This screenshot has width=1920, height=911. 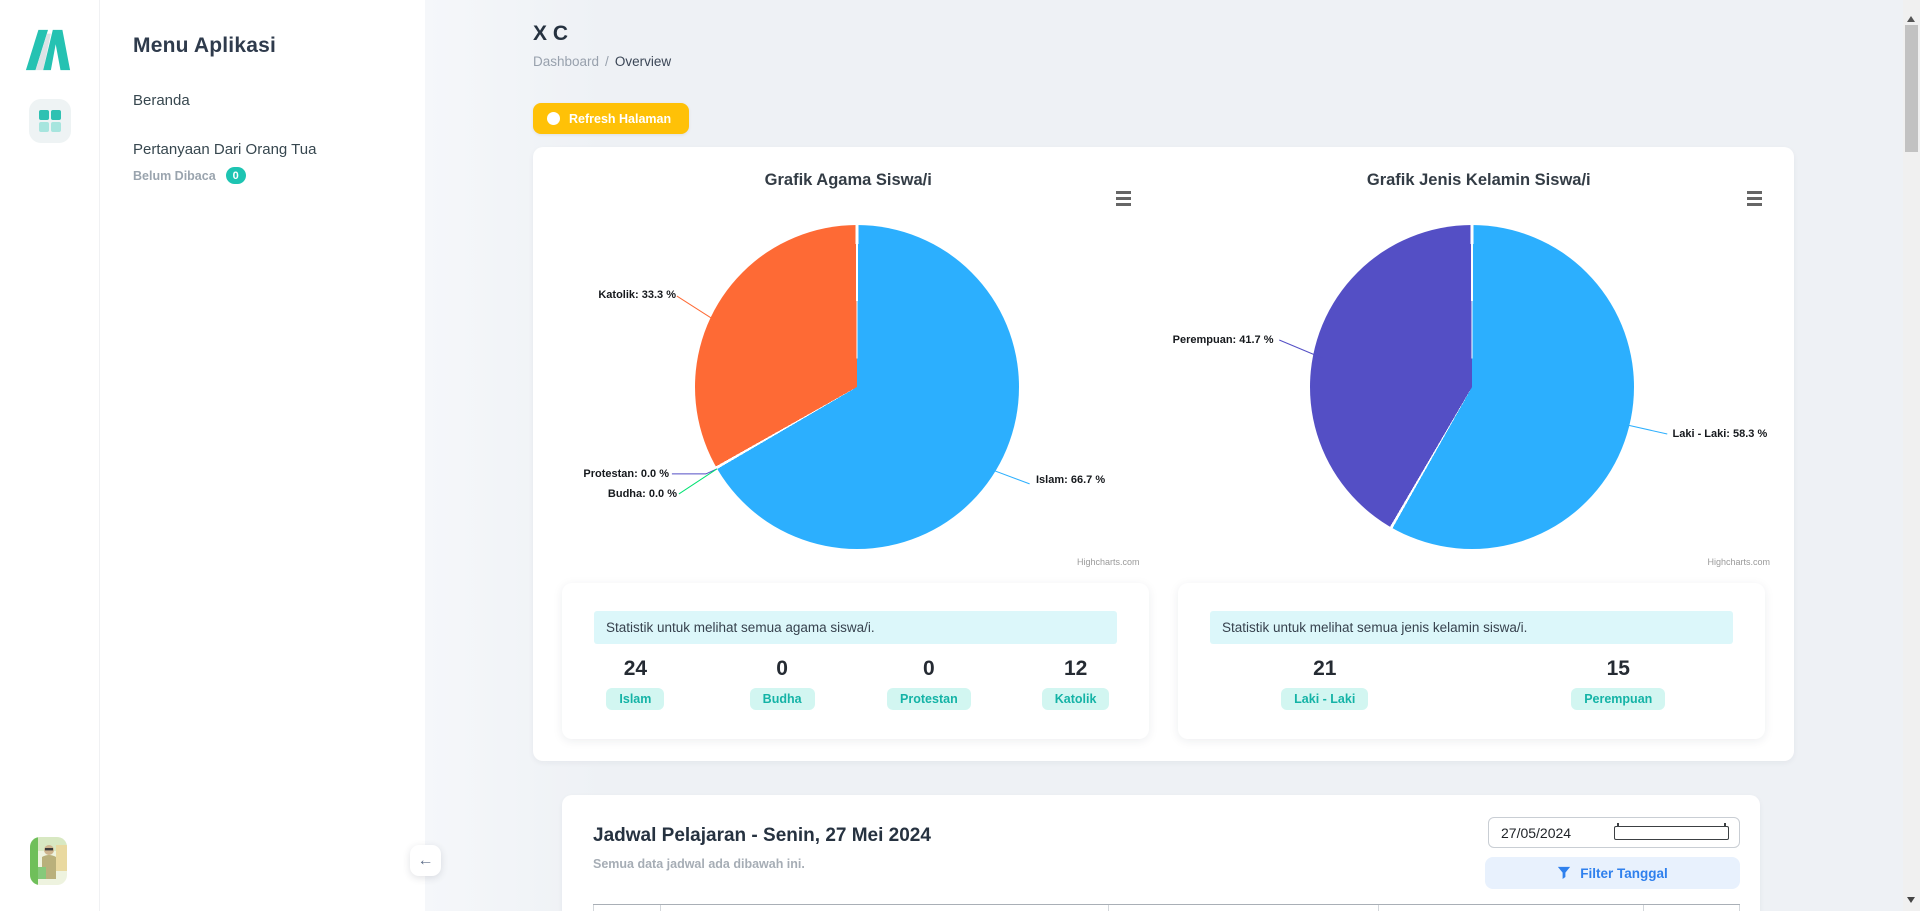 I want to click on connector-budha, so click(x=698, y=481).